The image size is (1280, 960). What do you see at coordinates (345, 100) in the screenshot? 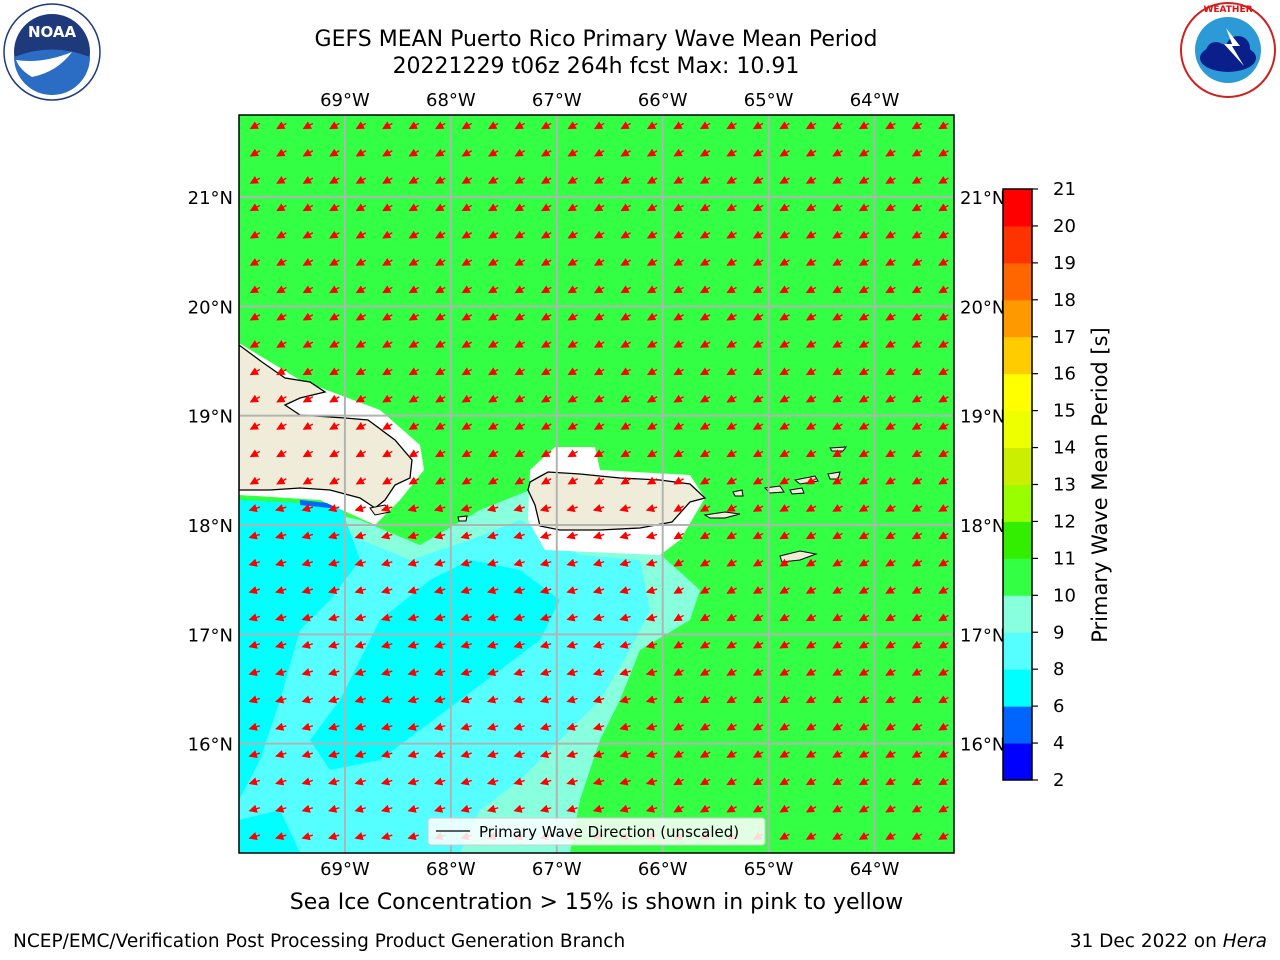
I see `lon-tick-label-top: 69°W` at bounding box center [345, 100].